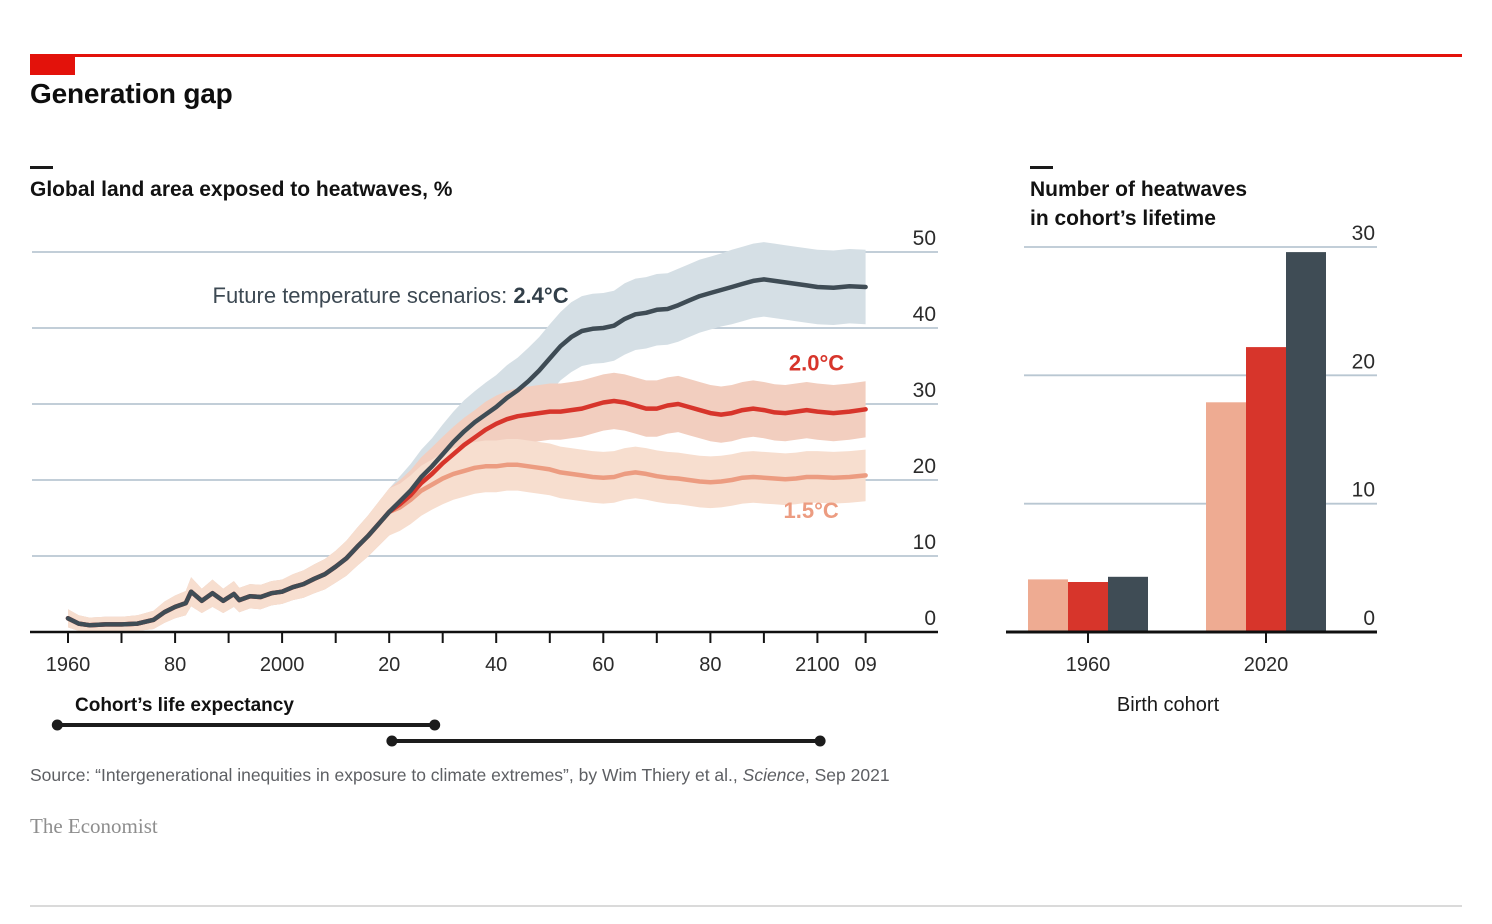 Image resolution: width=1492 pixels, height=924 pixels. Describe the element at coordinates (1266, 665) in the screenshot. I see `x-axis-label-2020: 2020` at that location.